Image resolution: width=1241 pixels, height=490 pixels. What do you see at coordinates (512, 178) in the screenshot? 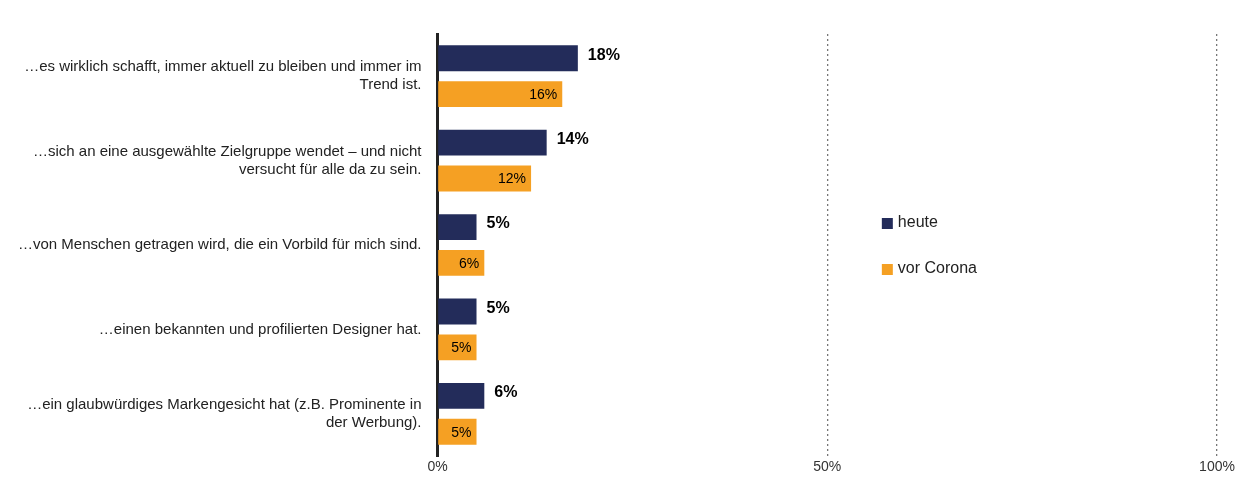
I see `data-label: 12%` at bounding box center [512, 178].